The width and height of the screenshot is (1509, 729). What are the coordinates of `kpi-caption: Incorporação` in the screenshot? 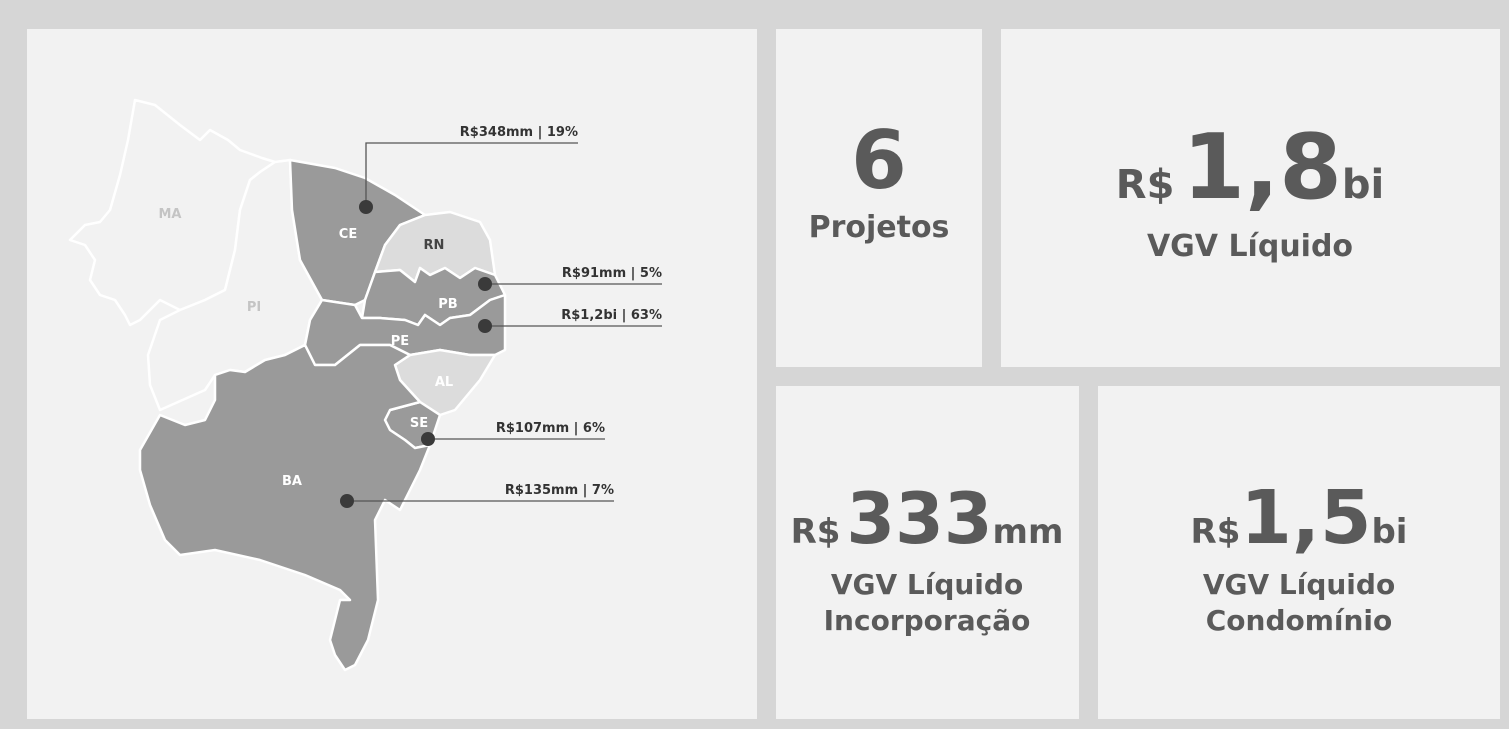 It's located at (927, 620).